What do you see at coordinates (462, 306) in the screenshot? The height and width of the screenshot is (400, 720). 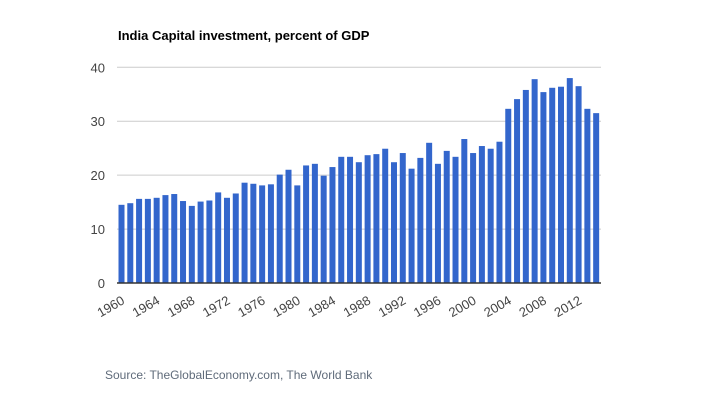 I see `x-tick-label: 2000` at bounding box center [462, 306].